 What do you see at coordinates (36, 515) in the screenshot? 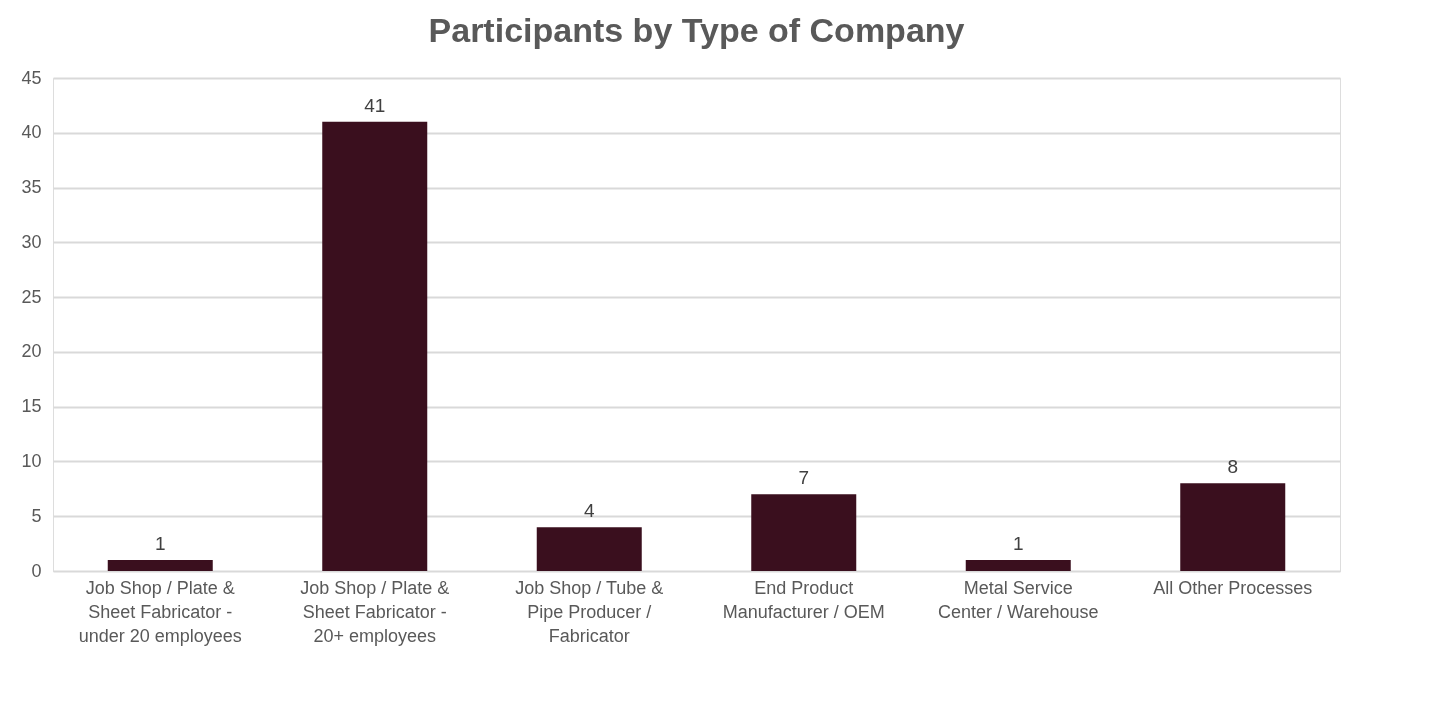
I see `y-tick-label: 5` at bounding box center [36, 515].